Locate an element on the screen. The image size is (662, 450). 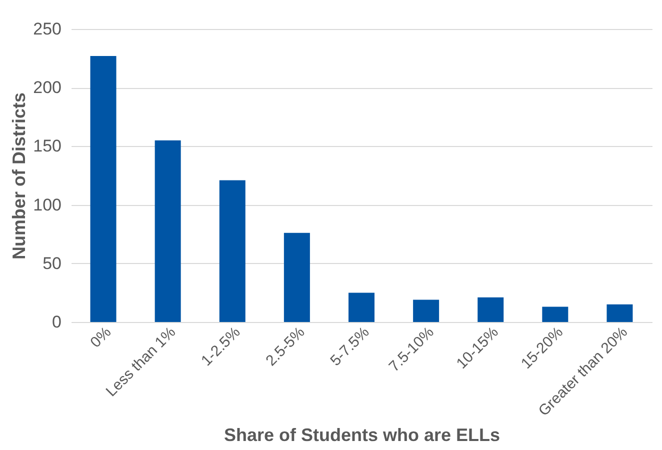
y-tick-label: 200 is located at coordinates (47, 88).